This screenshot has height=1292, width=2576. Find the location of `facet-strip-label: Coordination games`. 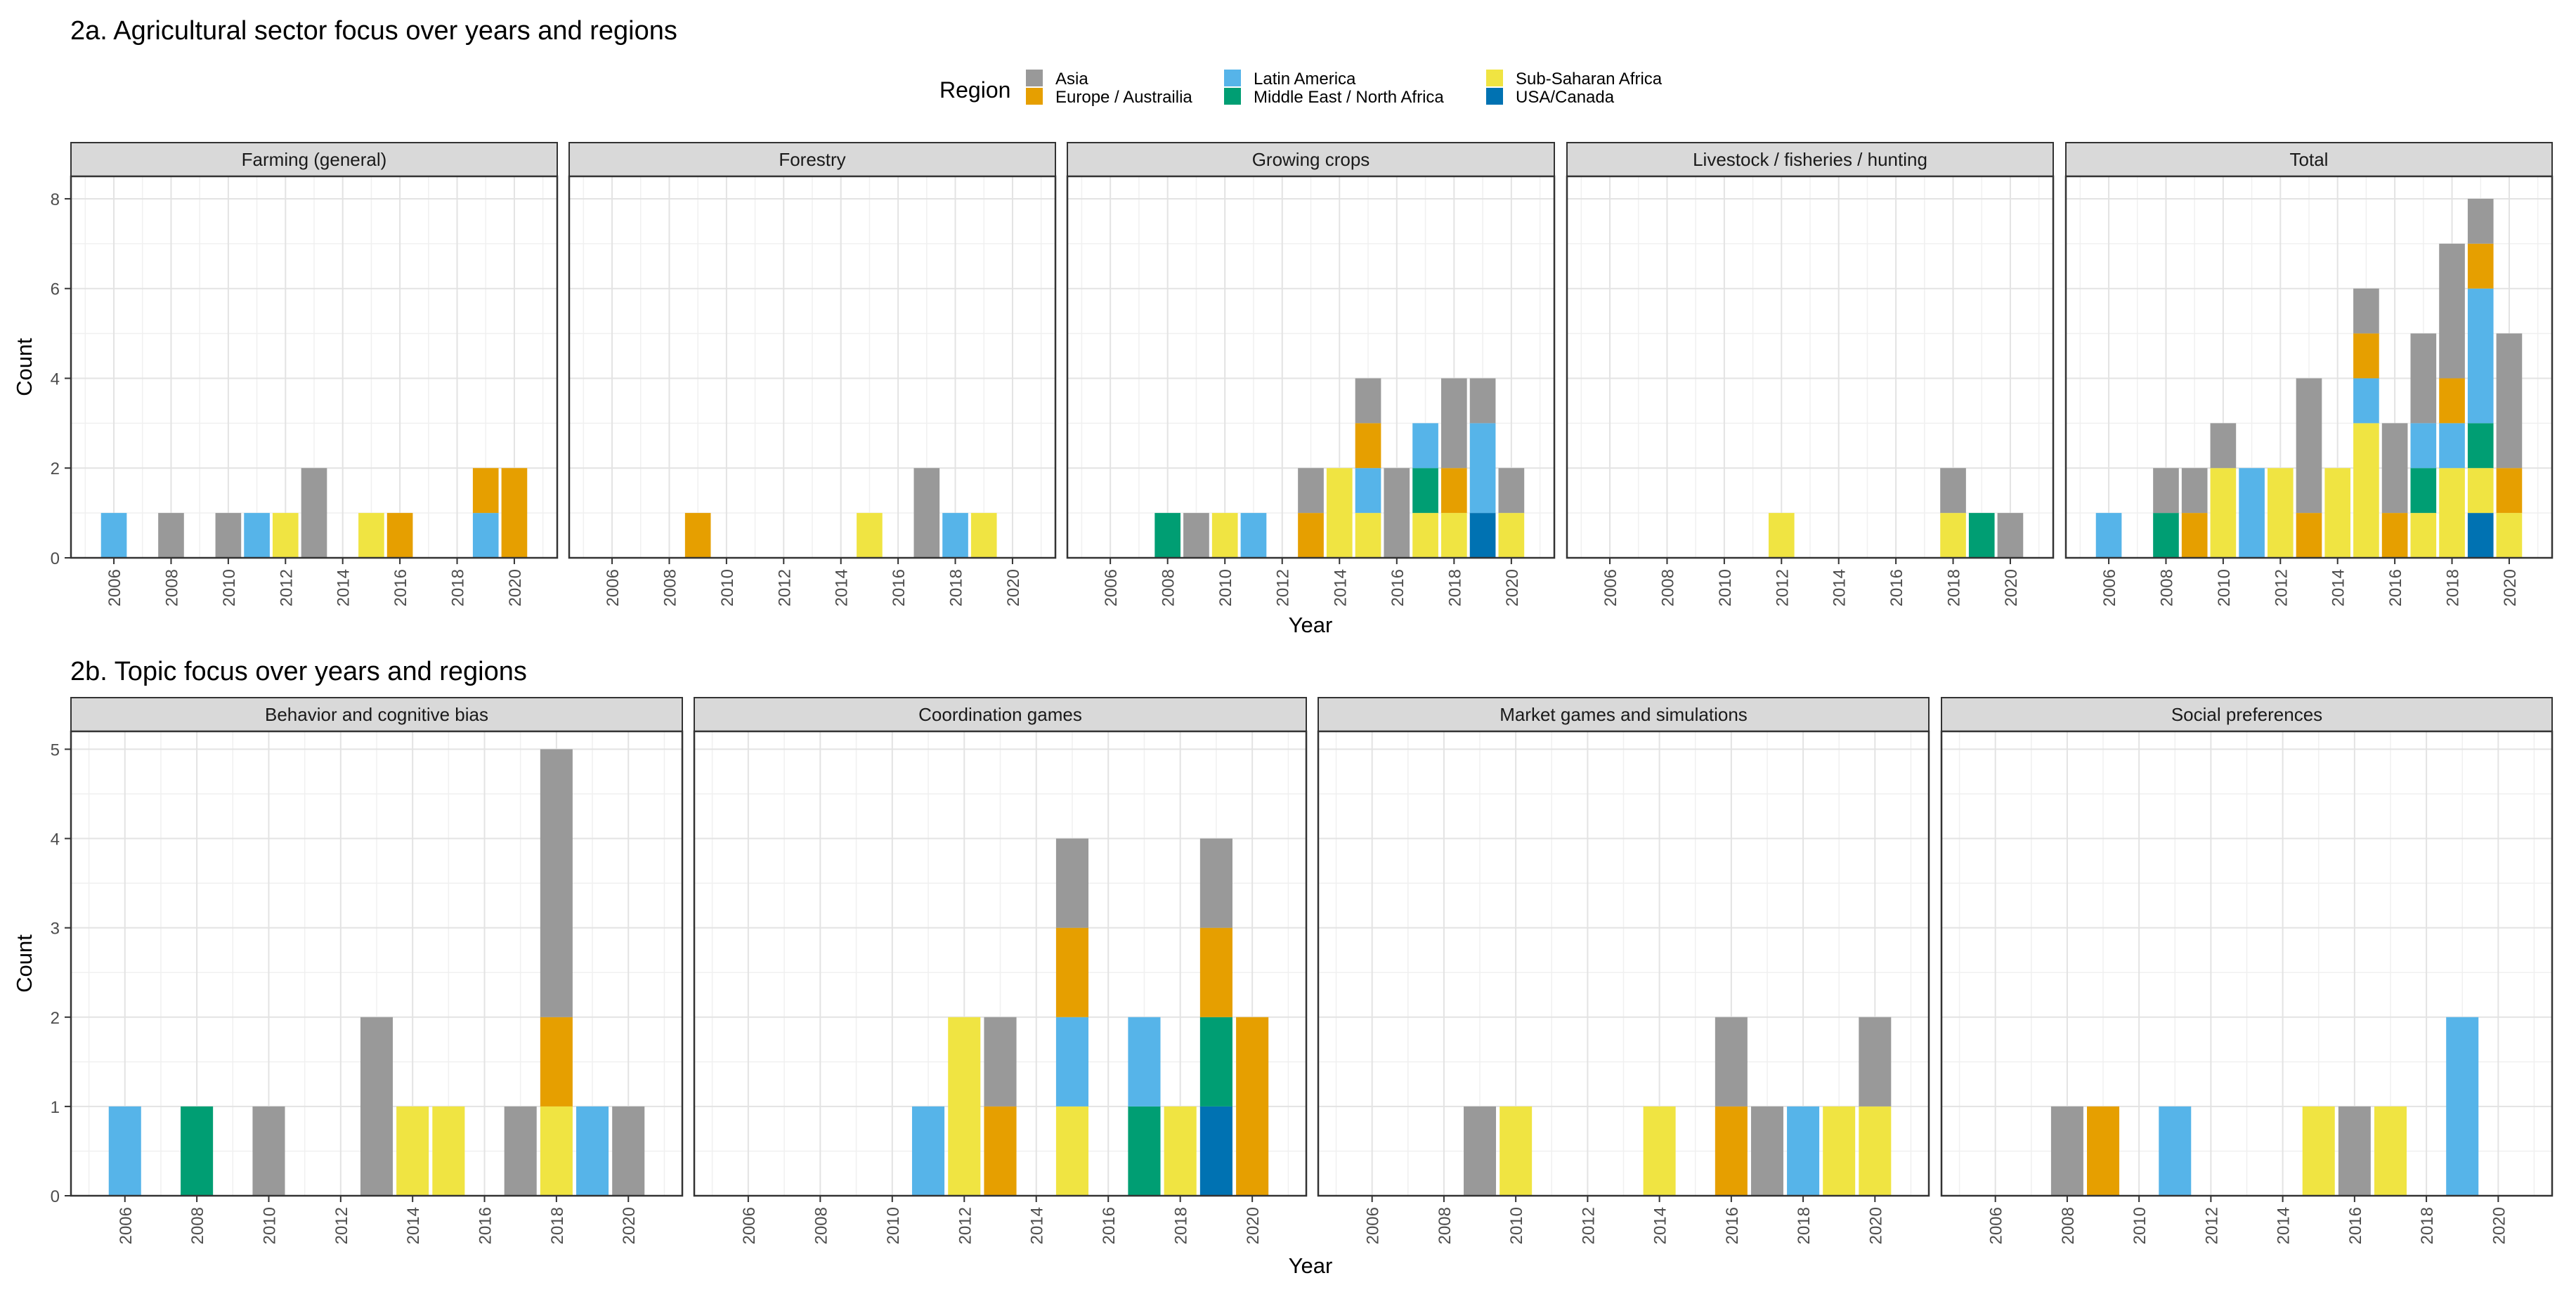

facet-strip-label: Coordination games is located at coordinates (1000, 714).